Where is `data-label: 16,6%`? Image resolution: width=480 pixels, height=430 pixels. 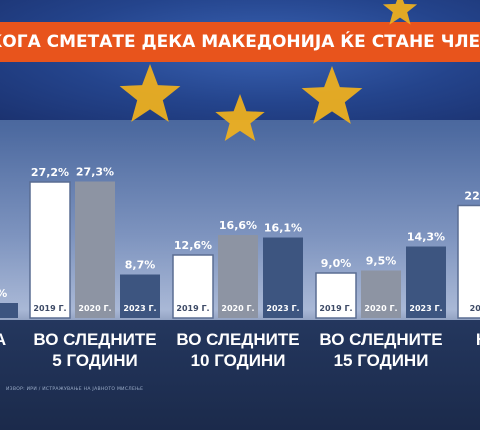 data-label: 16,6% is located at coordinates (238, 225).